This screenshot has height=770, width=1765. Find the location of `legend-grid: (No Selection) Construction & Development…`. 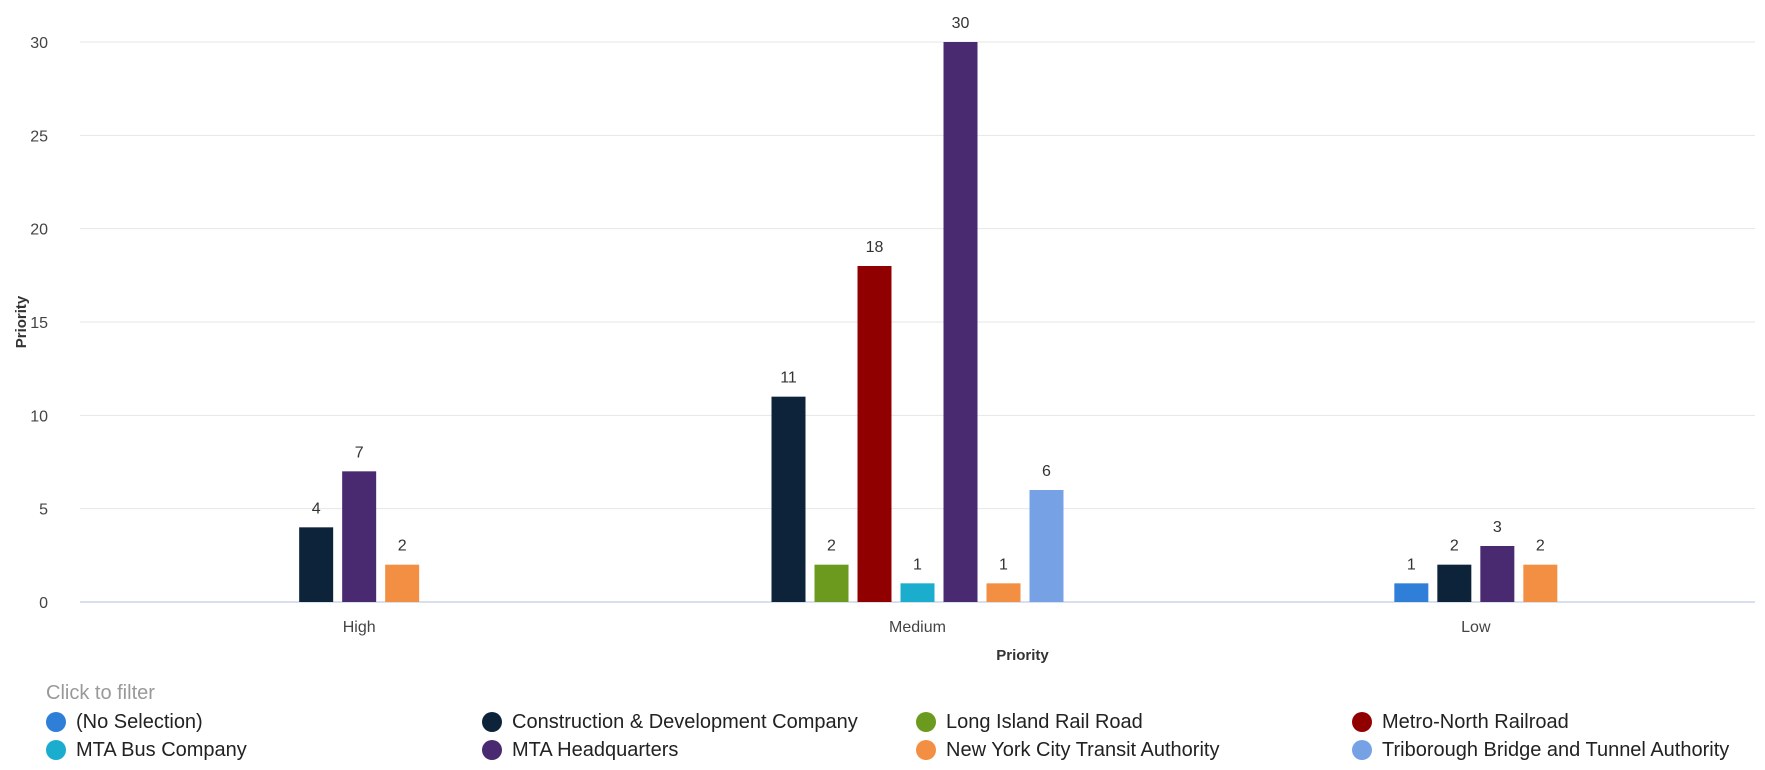

legend-grid: (No Selection) Construction & Development… is located at coordinates (903, 736).